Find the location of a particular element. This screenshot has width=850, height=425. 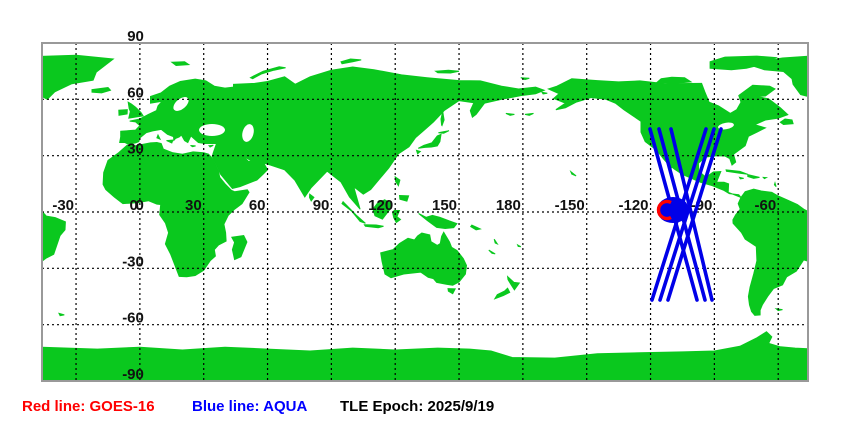

legend-goes16-label: Red line: GOES-16 is located at coordinates (88, 406).